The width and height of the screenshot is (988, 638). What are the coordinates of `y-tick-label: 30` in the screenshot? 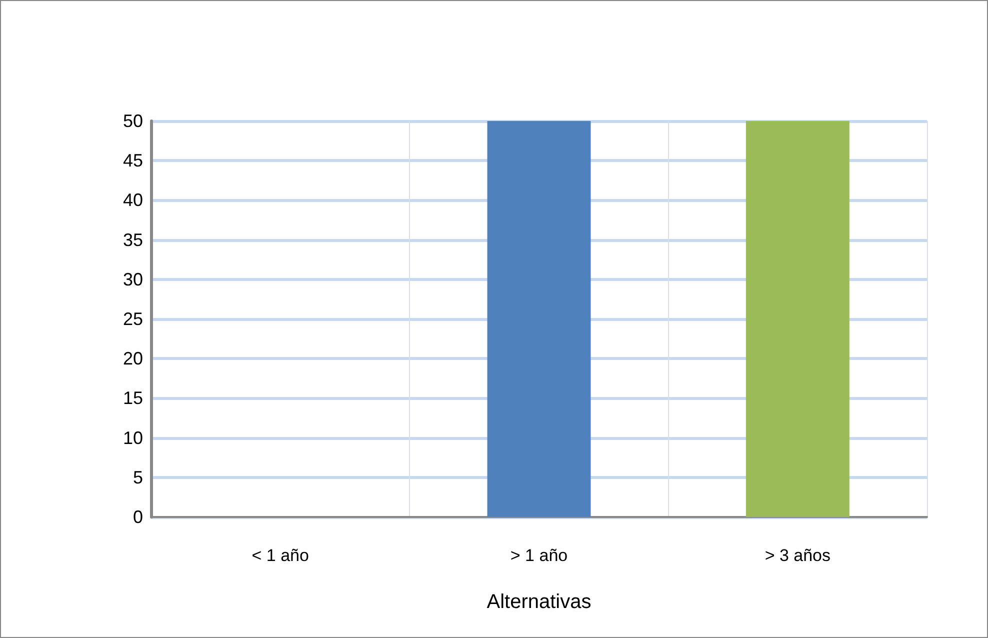 It's located at (132, 279).